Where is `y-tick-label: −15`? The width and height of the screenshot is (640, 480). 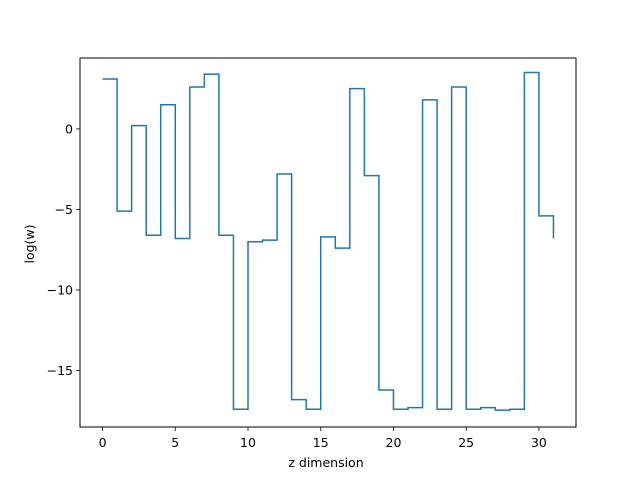 y-tick-label: −15 is located at coordinates (60, 370).